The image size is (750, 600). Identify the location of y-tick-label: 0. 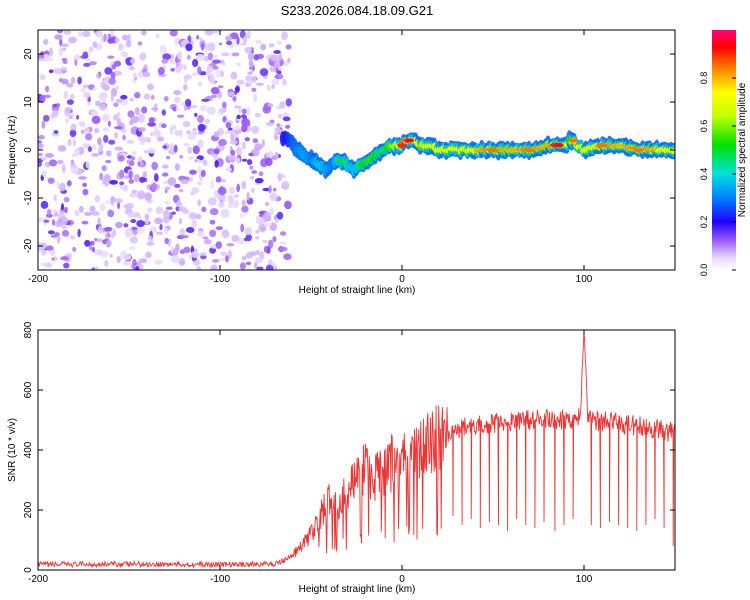
(28, 570).